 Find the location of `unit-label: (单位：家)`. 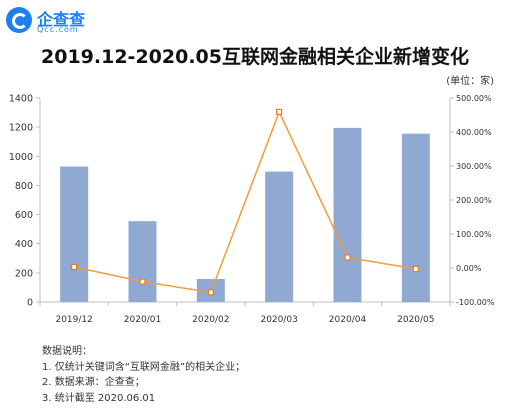

unit-label: (单位：家) is located at coordinates (470, 81).